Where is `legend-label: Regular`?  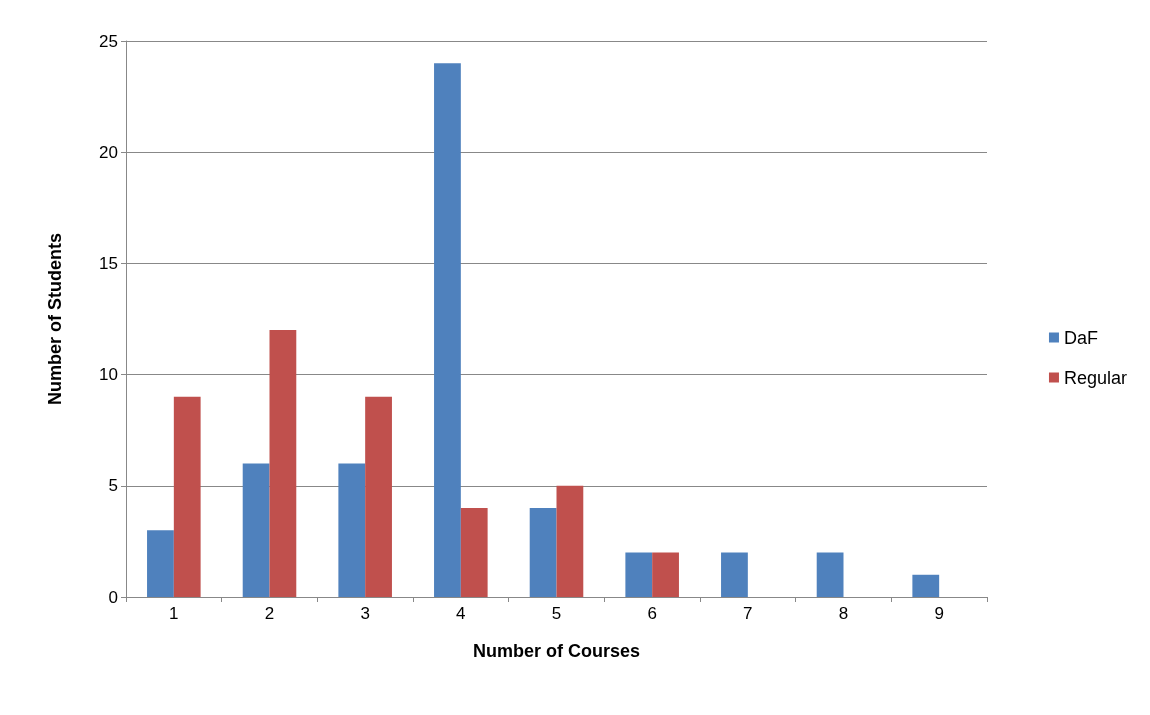 legend-label: Regular is located at coordinates (1095, 377).